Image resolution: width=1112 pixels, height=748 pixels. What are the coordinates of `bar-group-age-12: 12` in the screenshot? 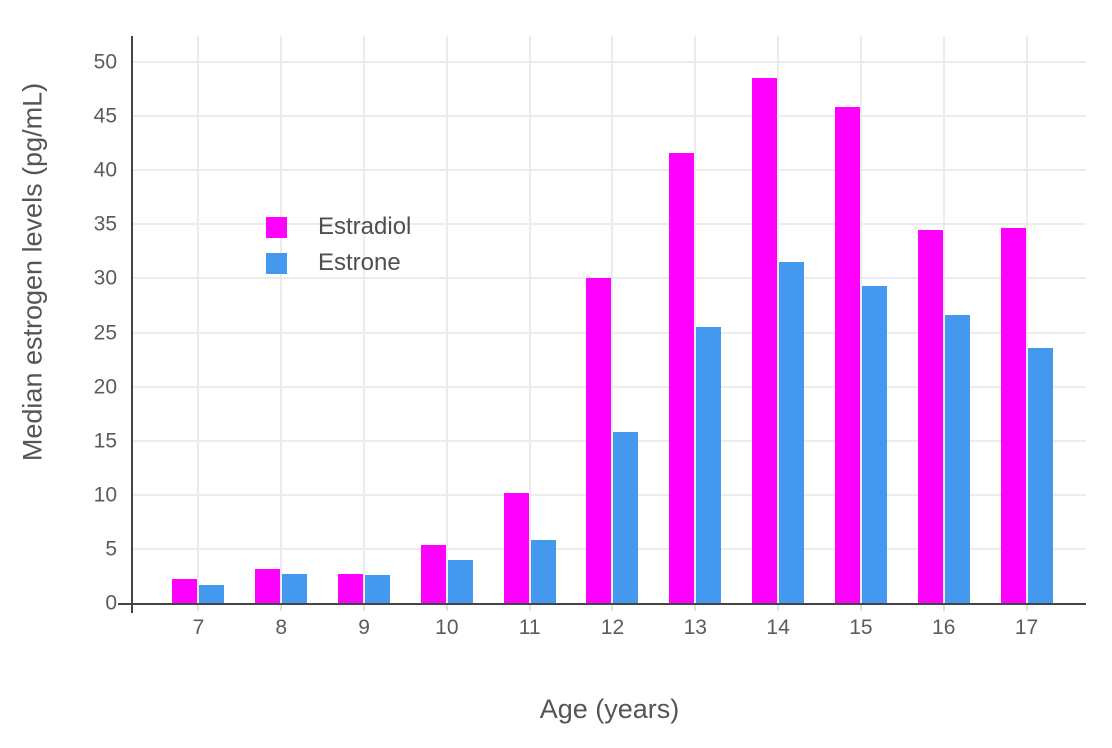 It's located at (612, 337).